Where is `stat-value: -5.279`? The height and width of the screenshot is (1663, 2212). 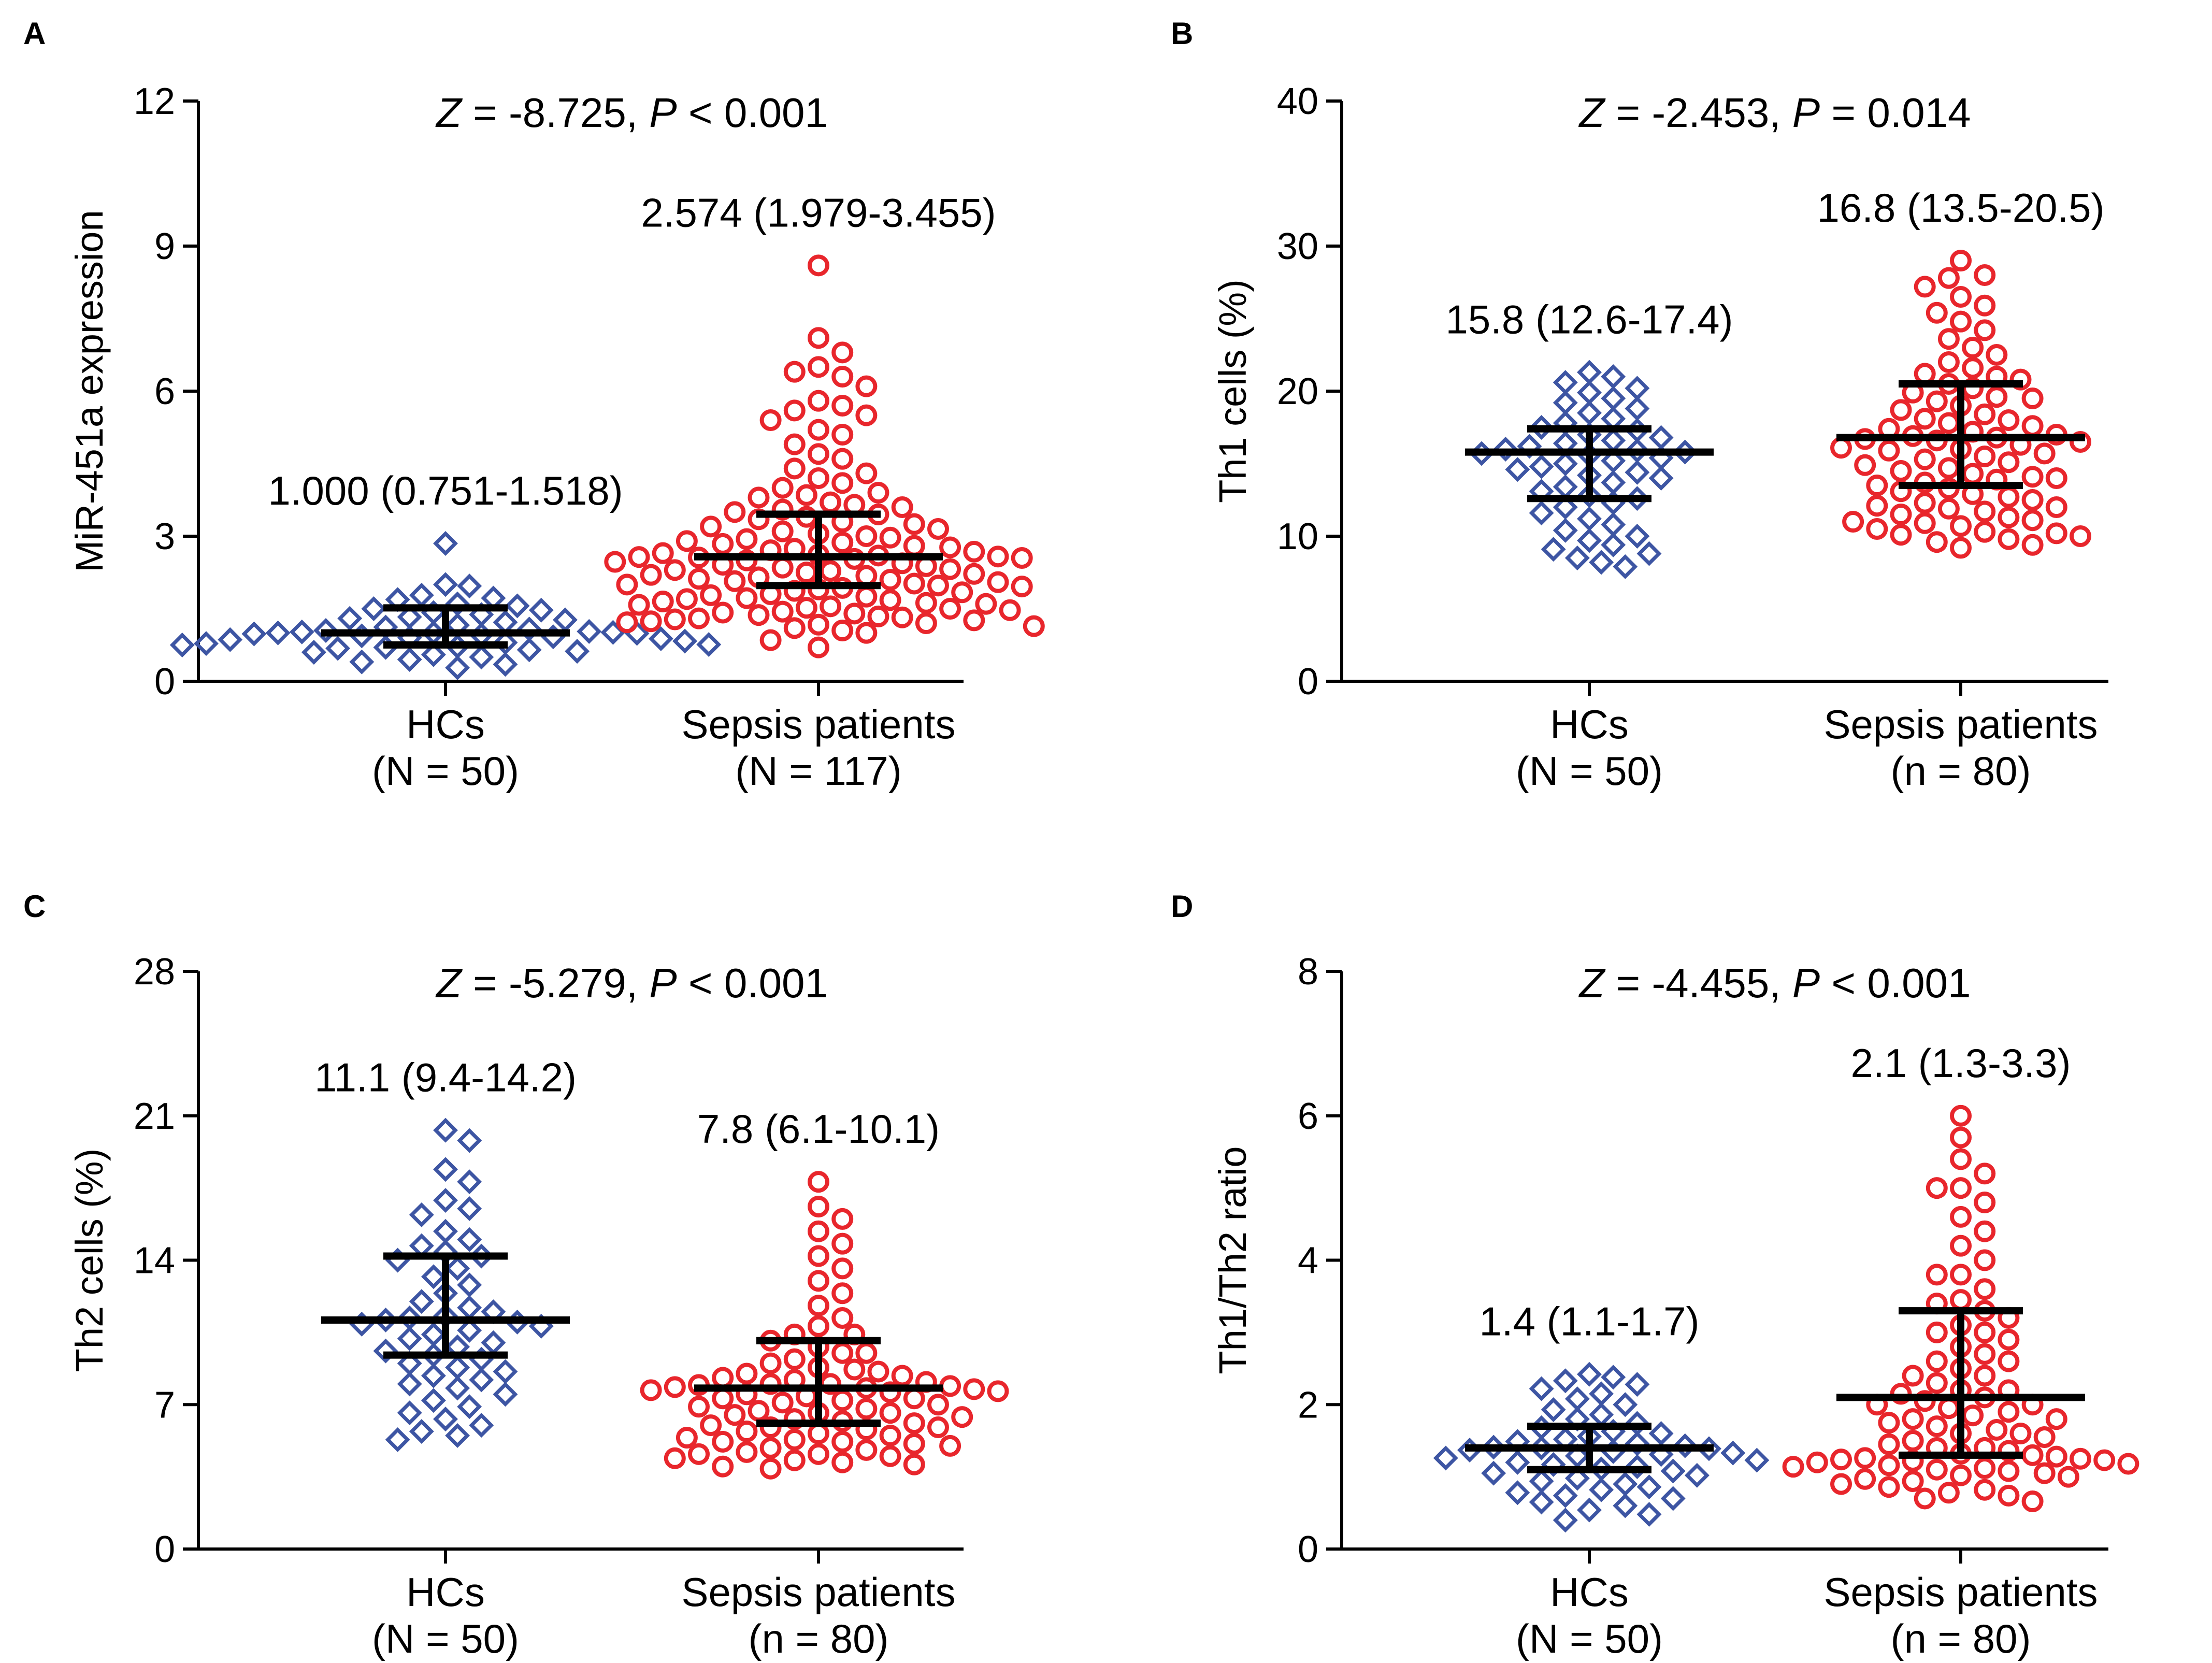 stat-value: -5.279 is located at coordinates (567, 983).